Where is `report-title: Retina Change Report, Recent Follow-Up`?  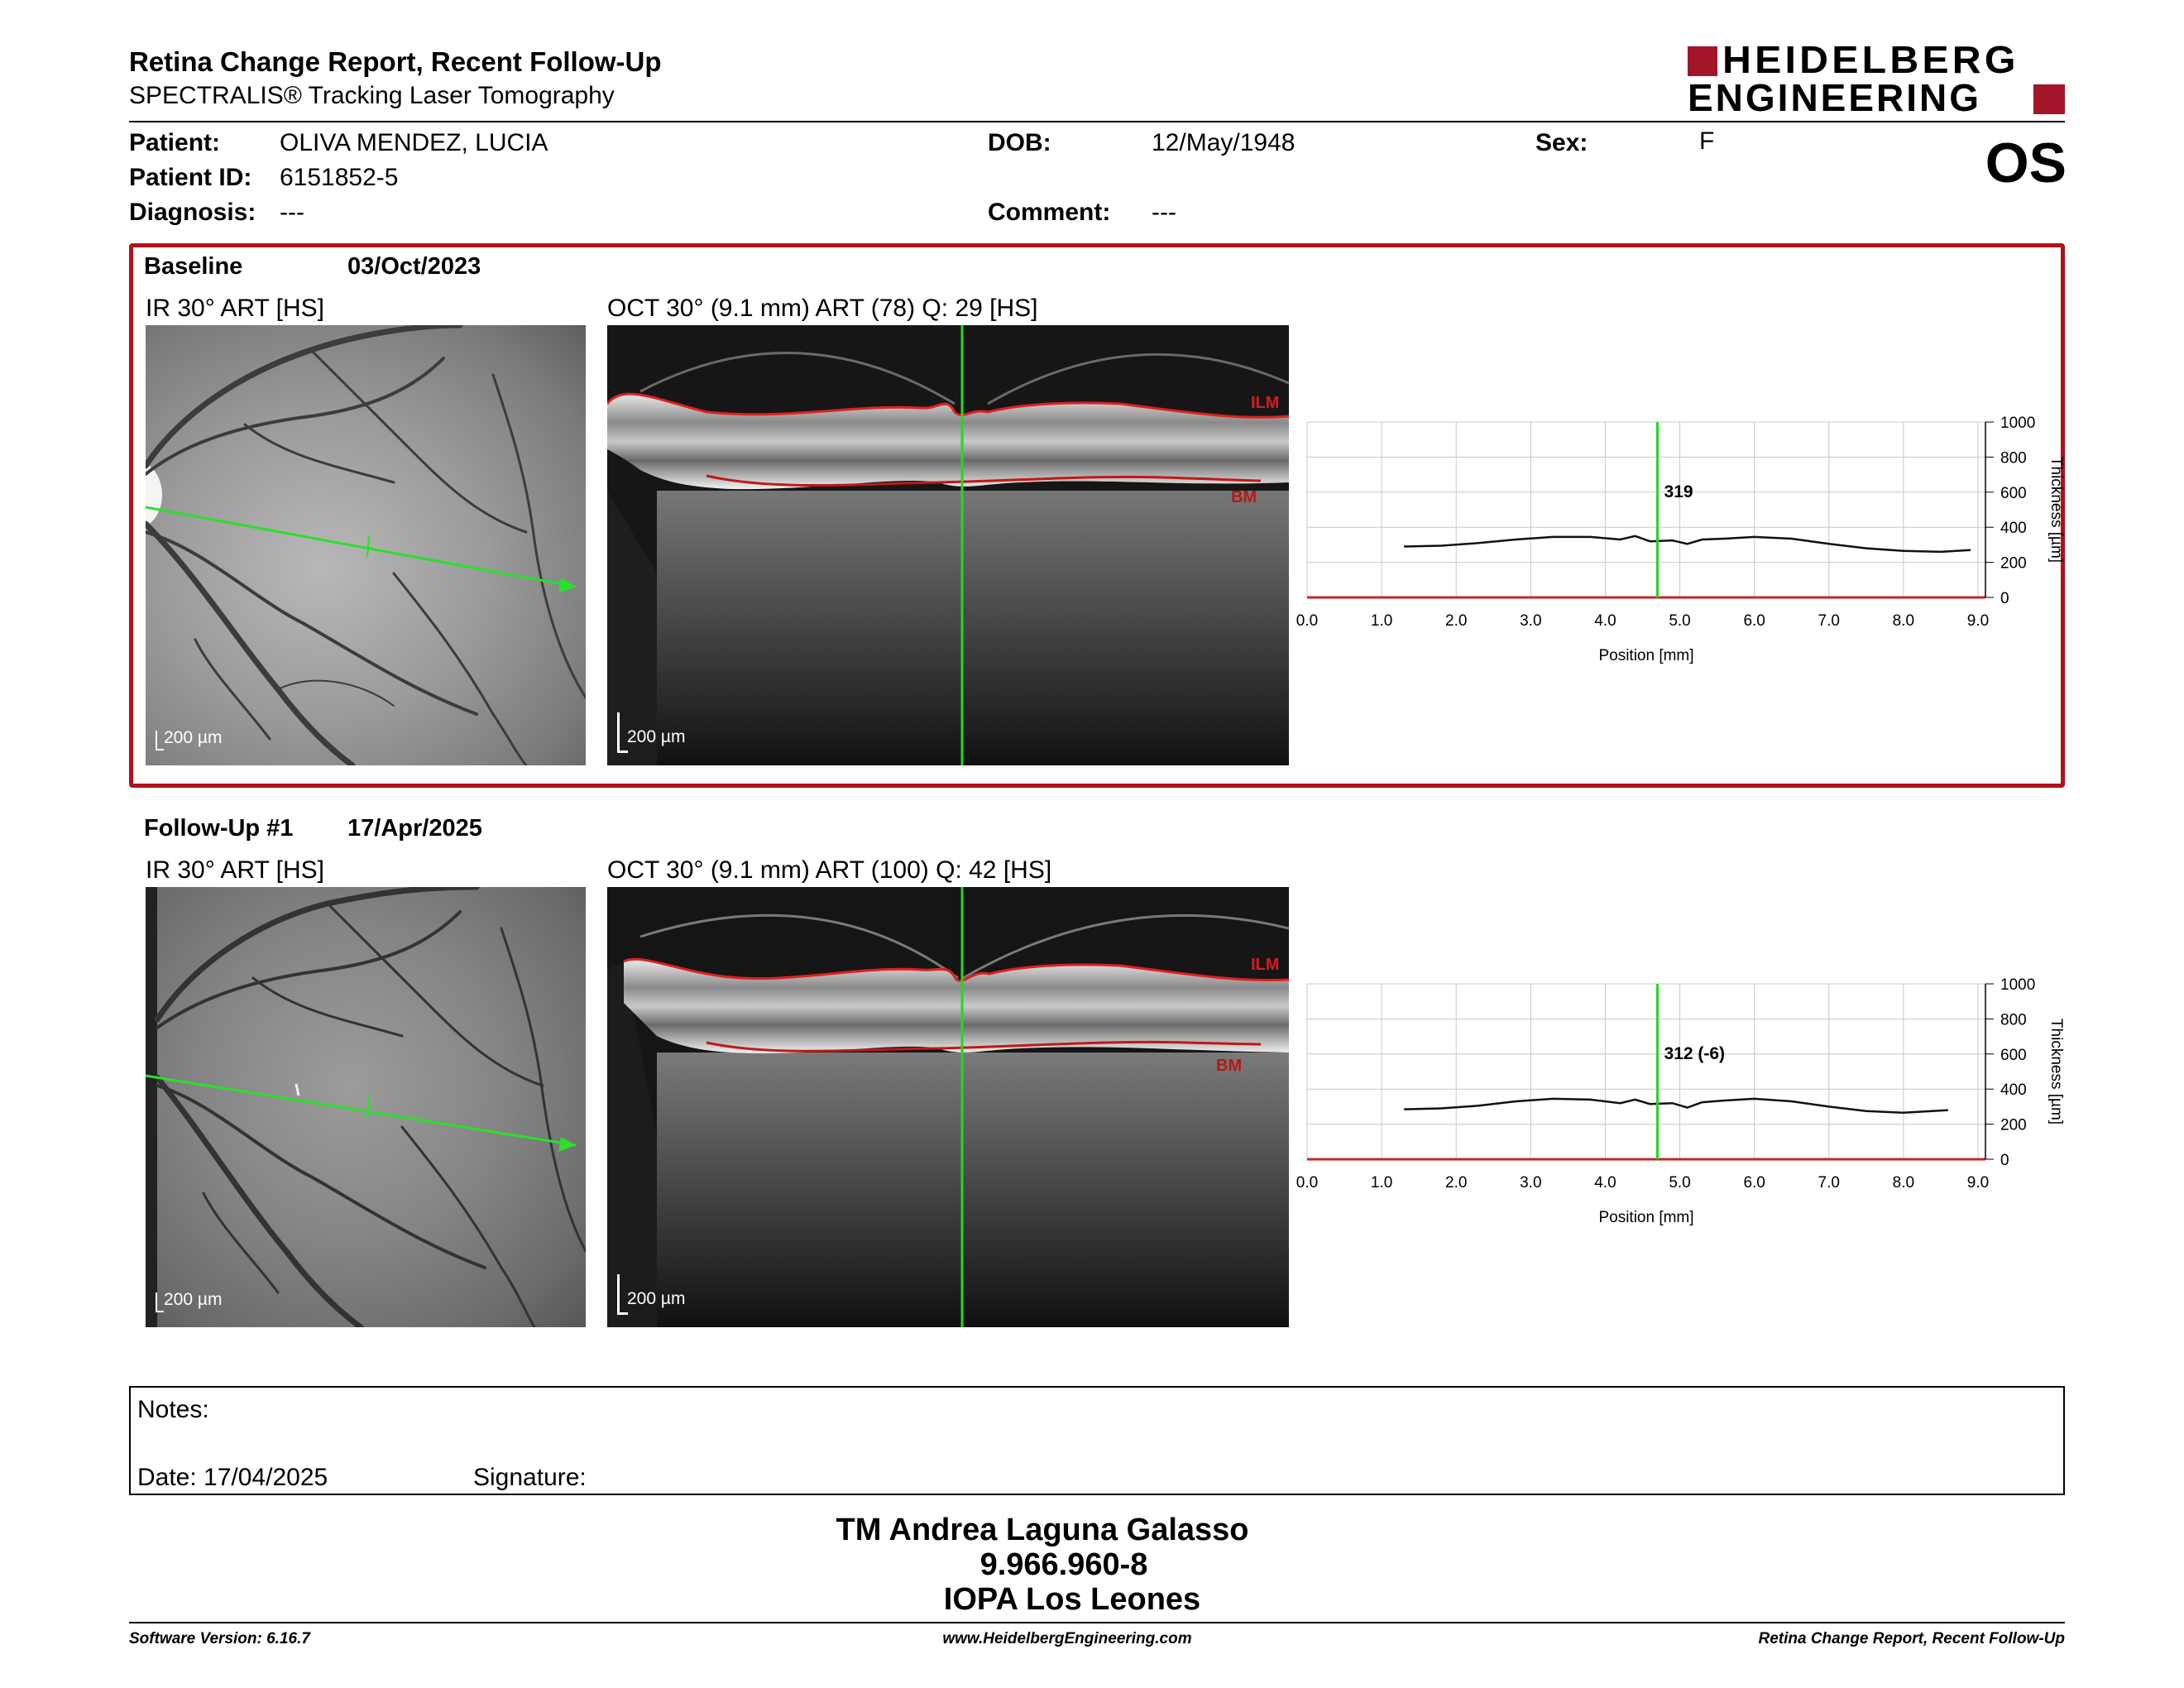 report-title: Retina Change Report, Recent Follow-Up is located at coordinates (395, 61).